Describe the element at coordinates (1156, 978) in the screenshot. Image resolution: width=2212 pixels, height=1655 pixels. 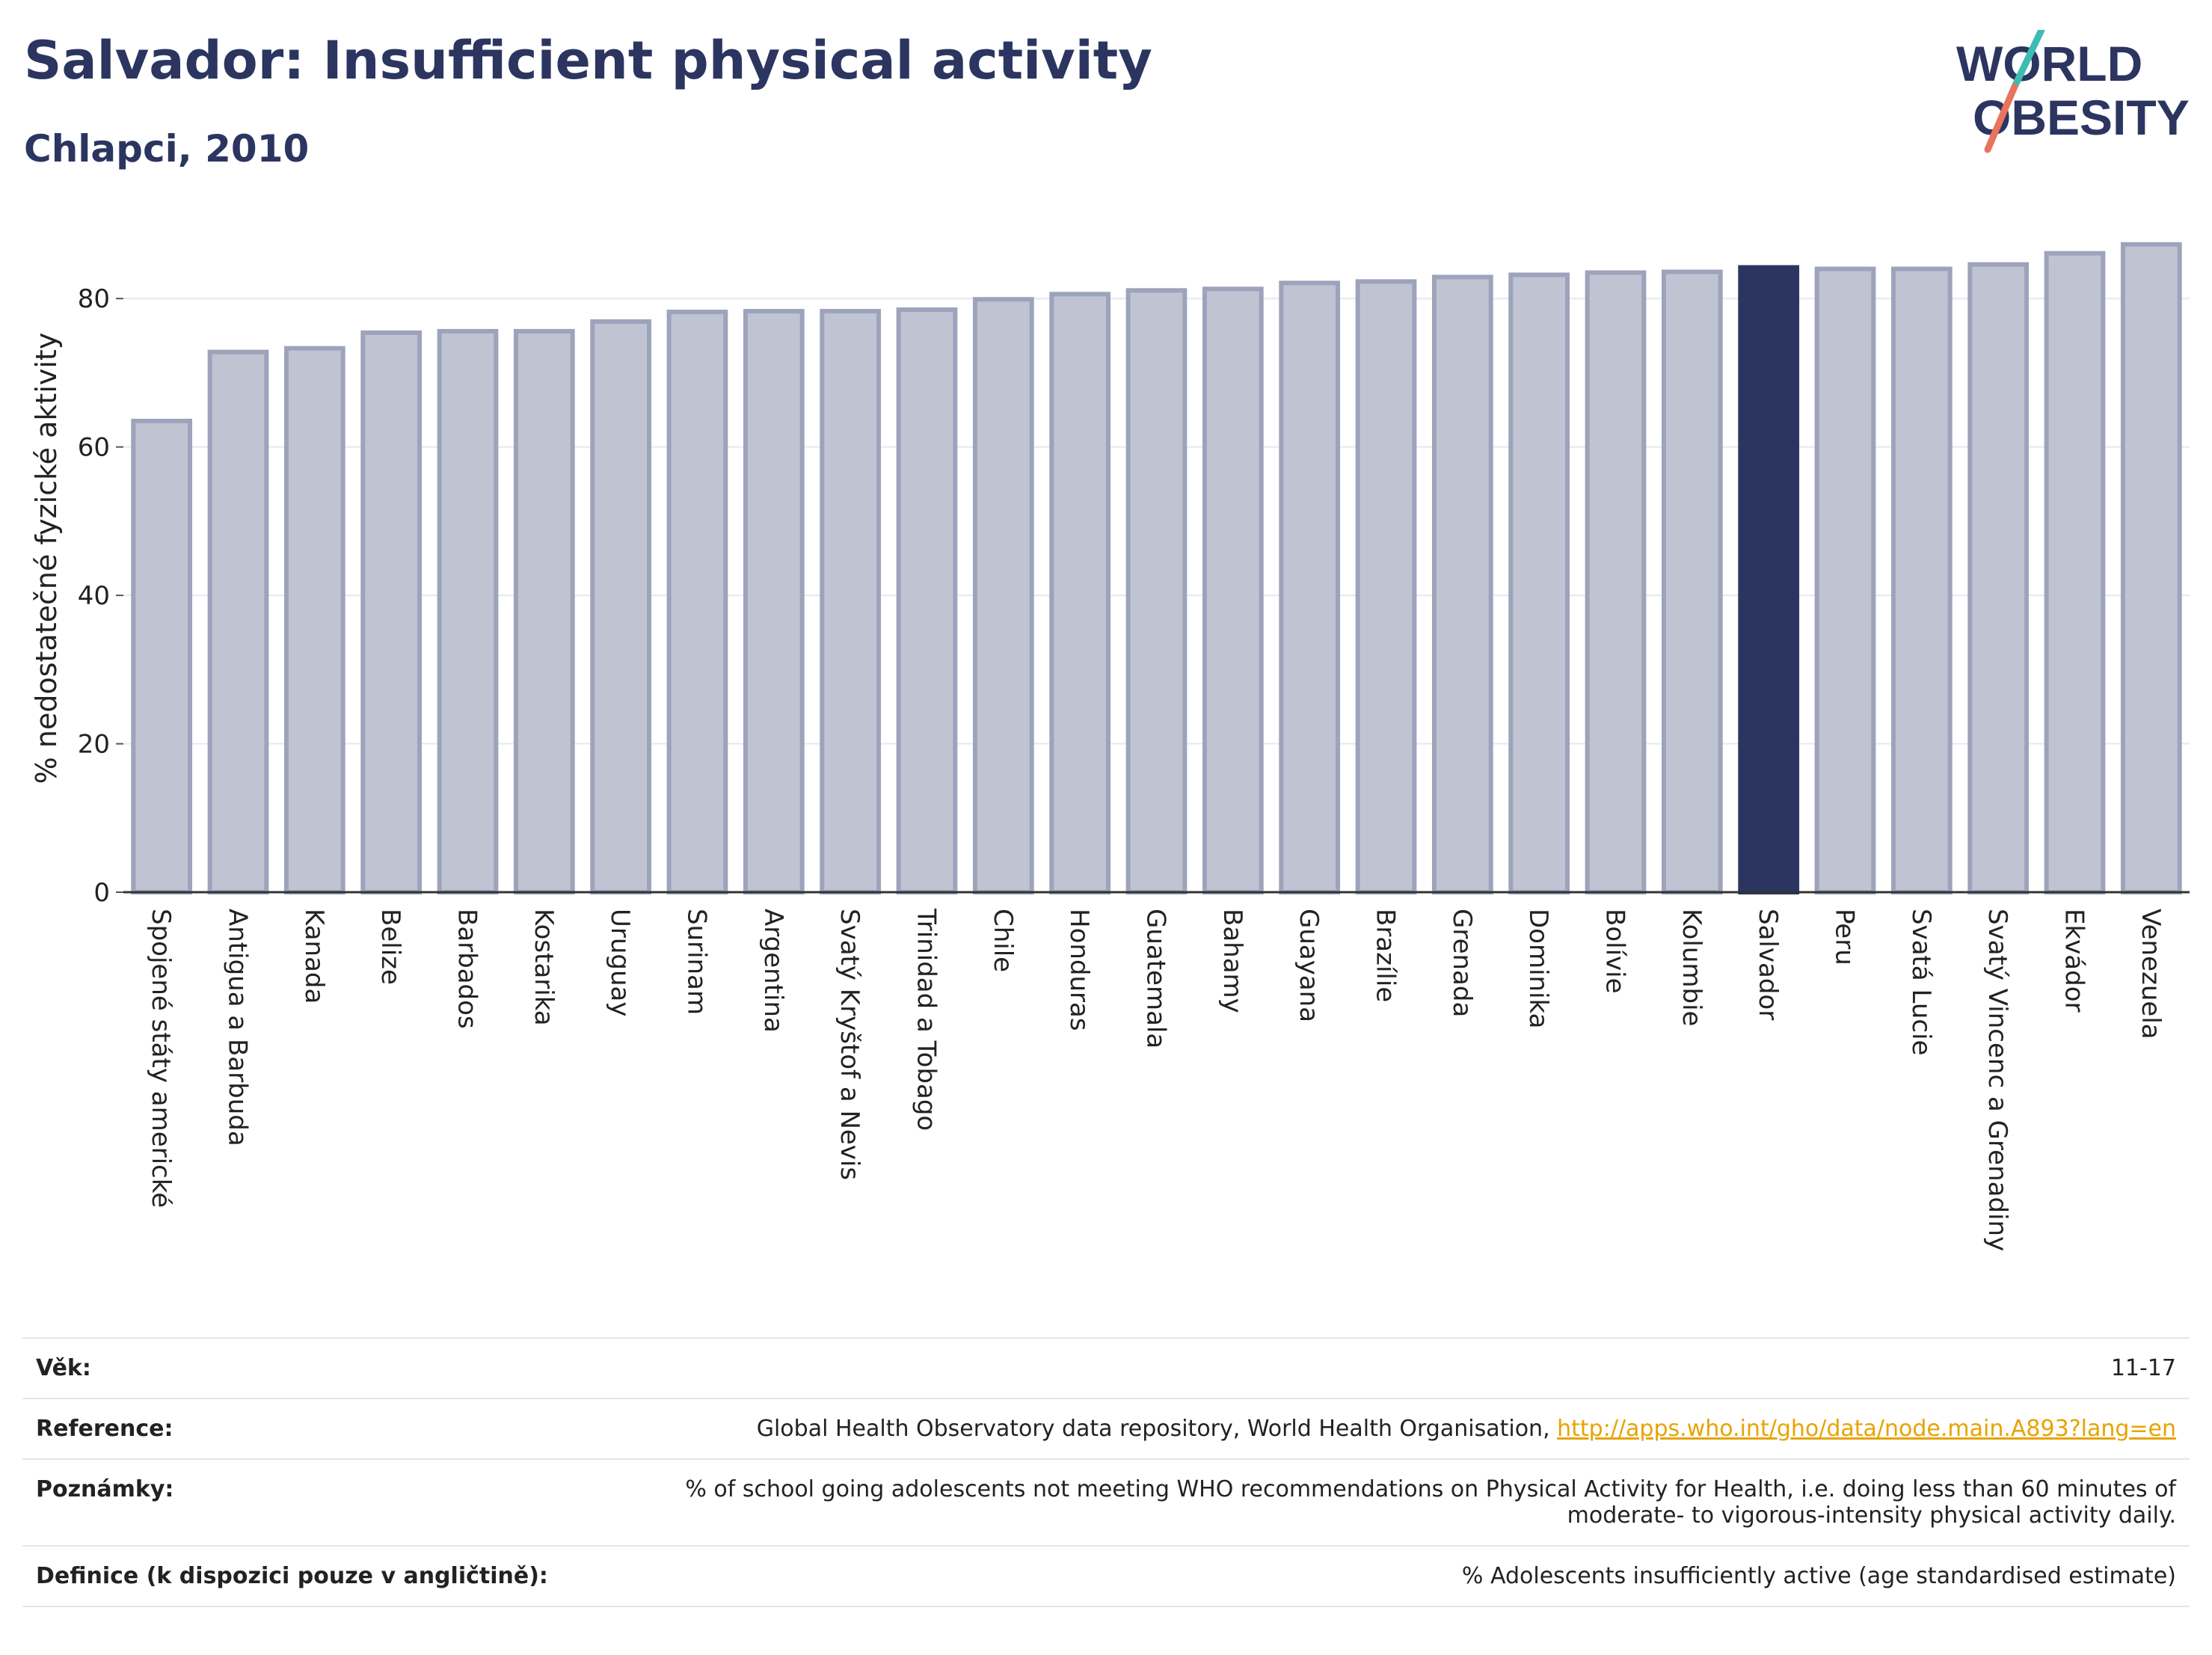
I see `x-tick-label: Guatemala` at that location.